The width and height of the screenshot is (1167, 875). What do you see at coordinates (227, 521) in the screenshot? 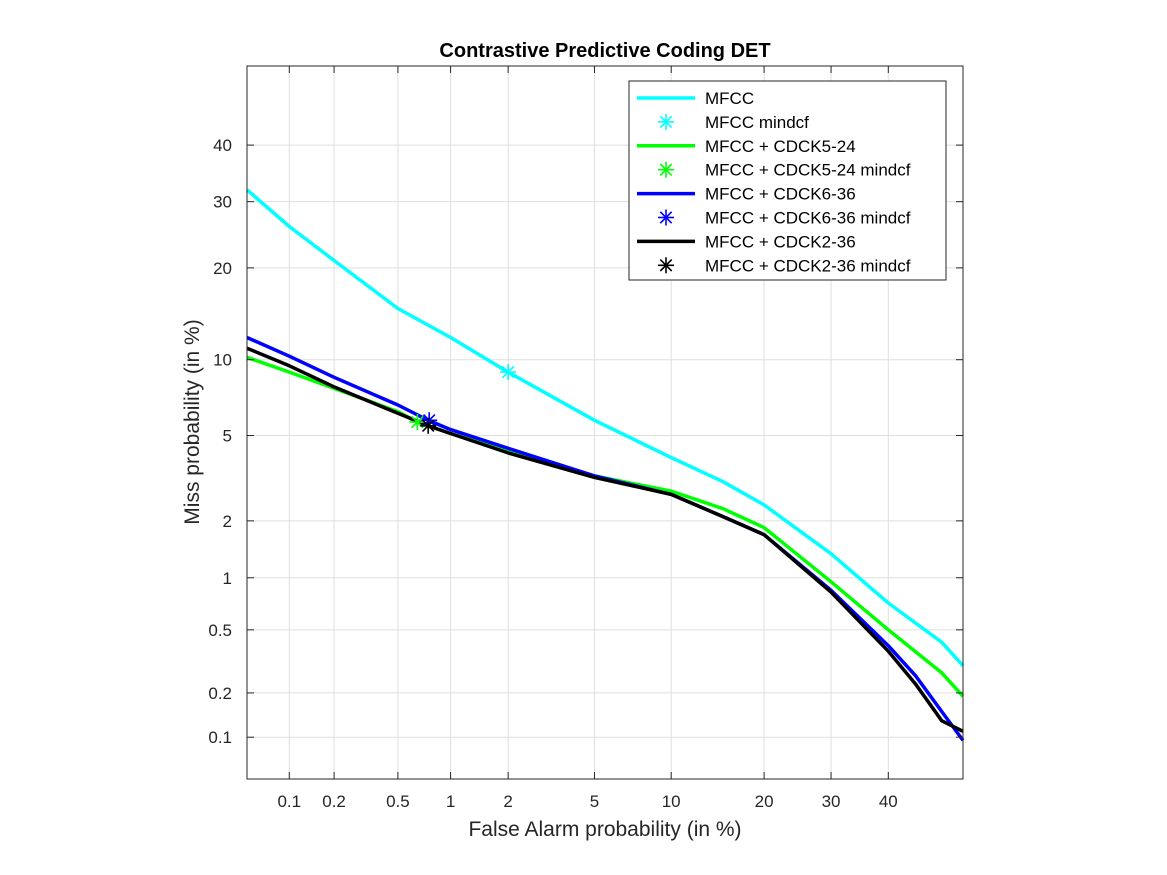
I see `y-tick-label: 2` at bounding box center [227, 521].